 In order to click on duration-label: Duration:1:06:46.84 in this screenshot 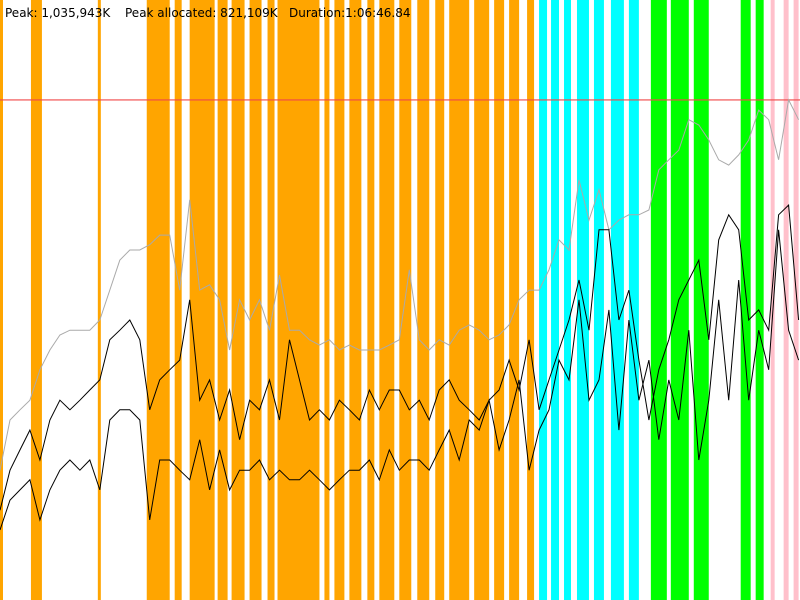, I will do `click(350, 13)`.